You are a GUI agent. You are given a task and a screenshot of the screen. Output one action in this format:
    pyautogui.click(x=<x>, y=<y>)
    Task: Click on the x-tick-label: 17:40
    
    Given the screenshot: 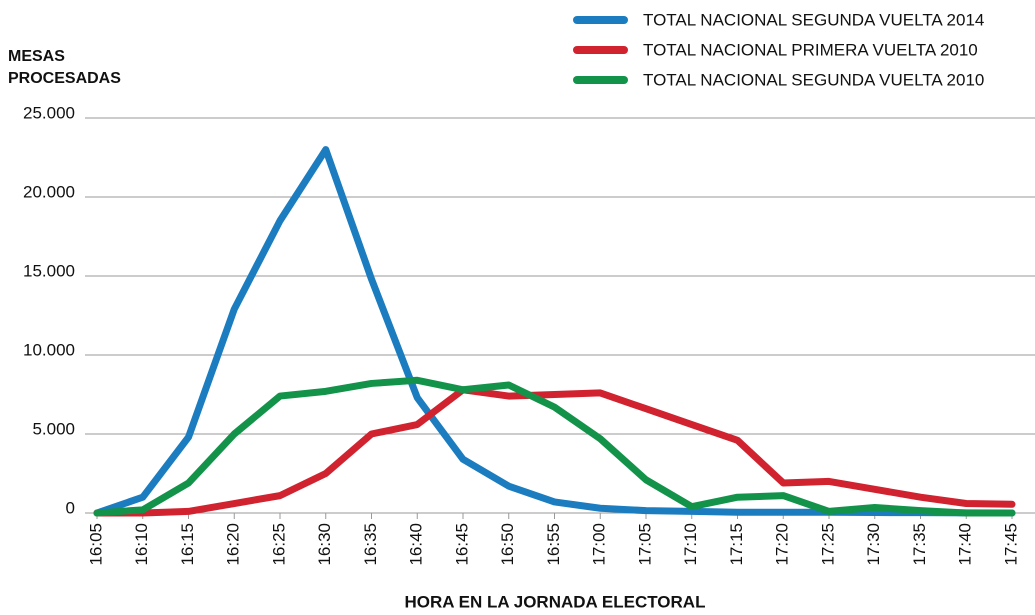 What is the action you would take?
    pyautogui.click(x=965, y=544)
    